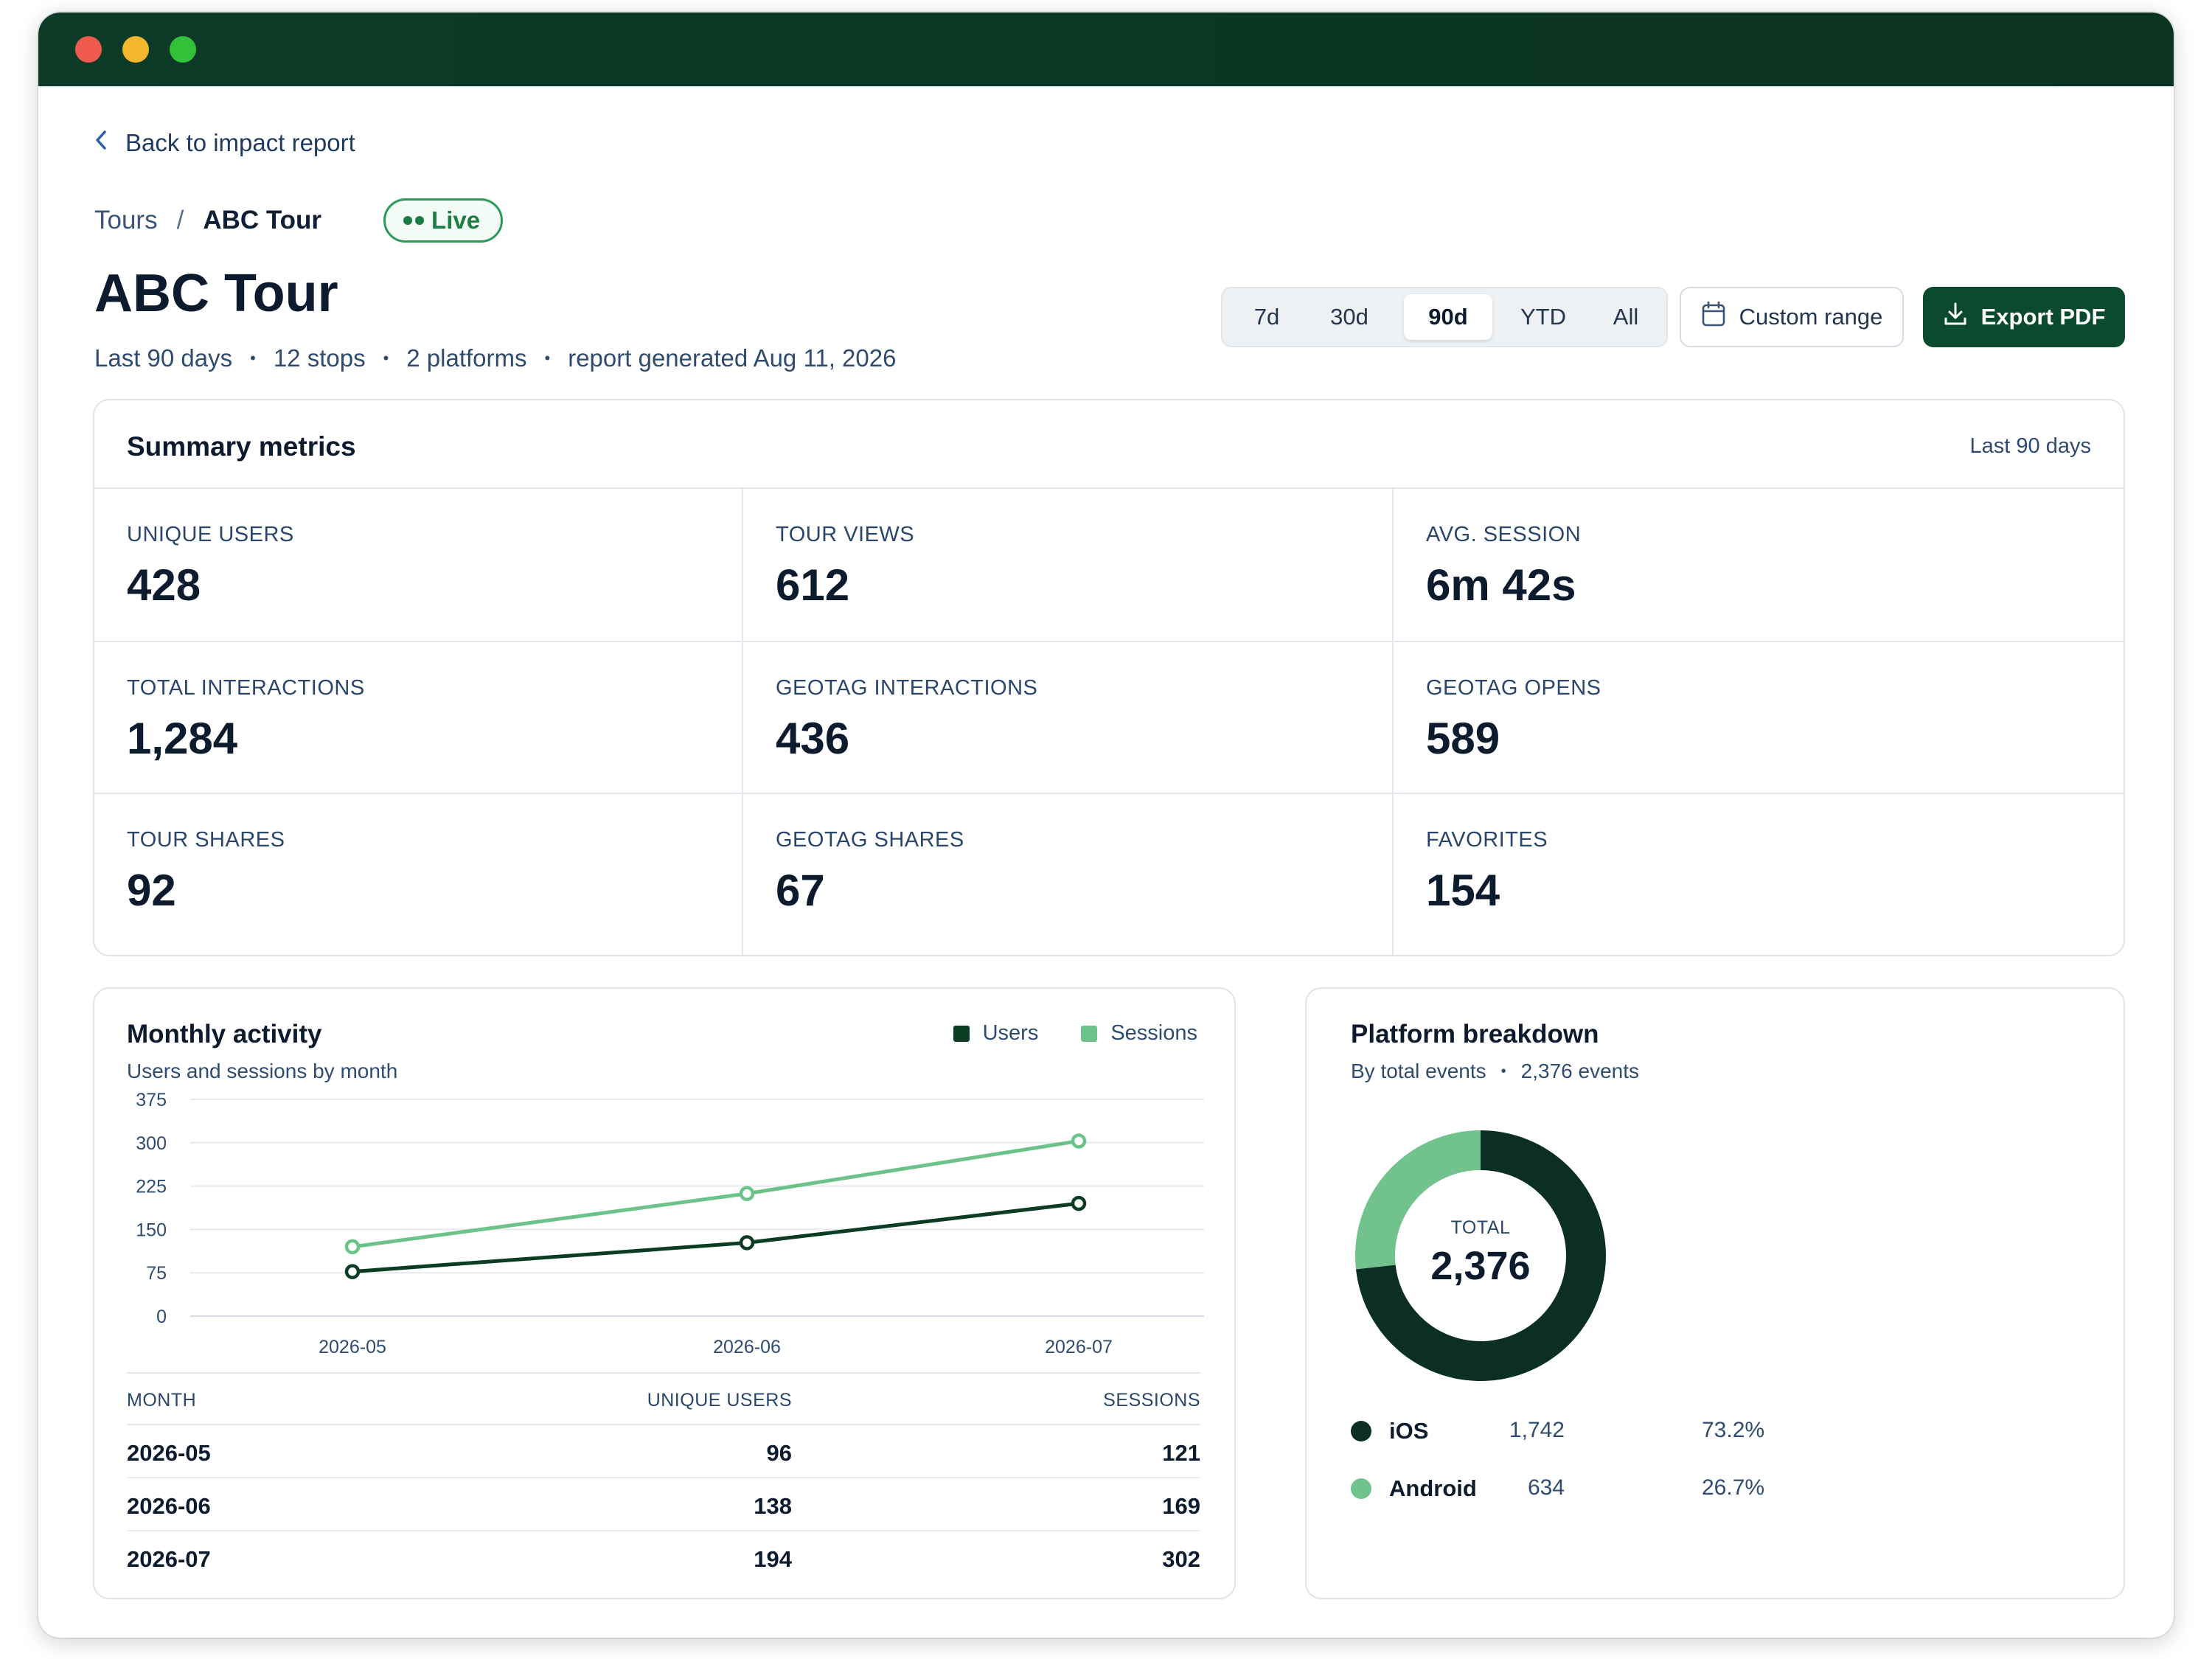 This screenshot has width=2212, height=1659. What do you see at coordinates (1480, 1227) in the screenshot?
I see `donut-total-label: TOTAL` at bounding box center [1480, 1227].